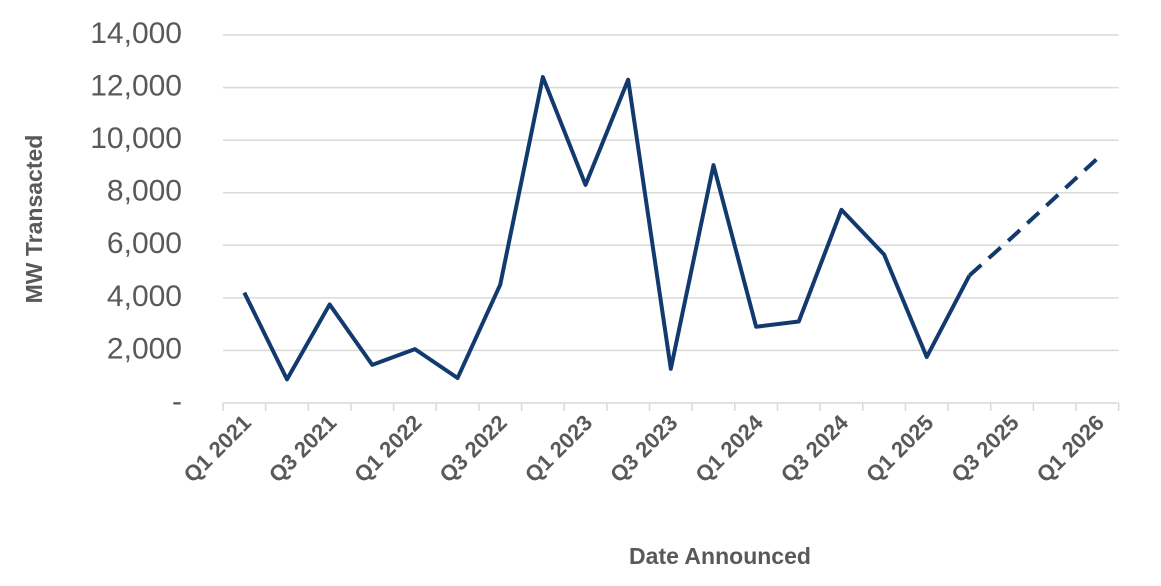  I want to click on x-tick-label: Q1 2024, so click(729, 448).